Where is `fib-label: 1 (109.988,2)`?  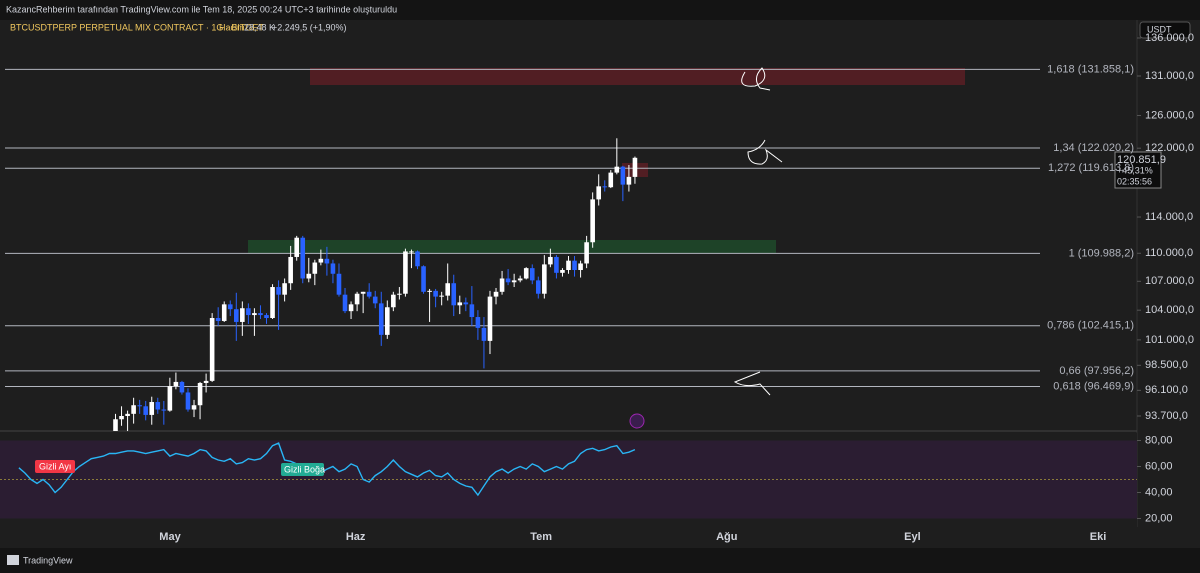
fib-label: 1 (109.988,2) is located at coordinates (1101, 253).